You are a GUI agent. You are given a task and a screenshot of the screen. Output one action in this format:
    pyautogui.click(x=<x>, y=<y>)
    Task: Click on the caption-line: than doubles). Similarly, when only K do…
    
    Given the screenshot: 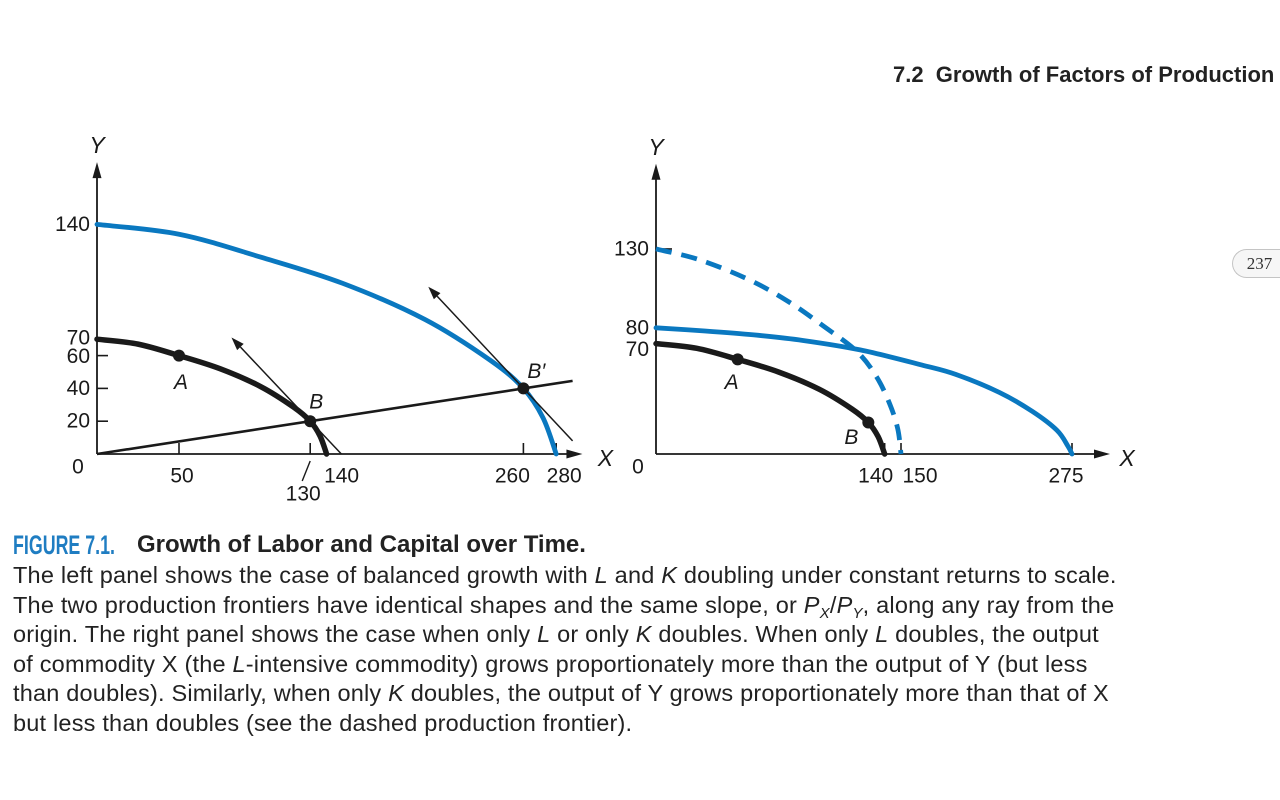 What is the action you would take?
    pyautogui.click(x=565, y=694)
    